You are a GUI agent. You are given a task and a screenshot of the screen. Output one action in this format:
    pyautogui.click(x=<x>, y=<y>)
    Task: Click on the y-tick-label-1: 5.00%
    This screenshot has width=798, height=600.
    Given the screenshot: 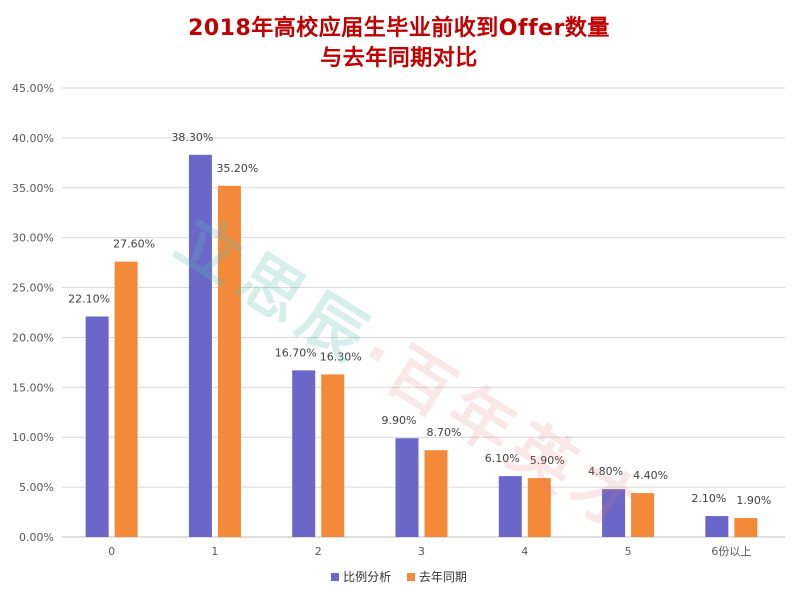 What is the action you would take?
    pyautogui.click(x=36, y=487)
    